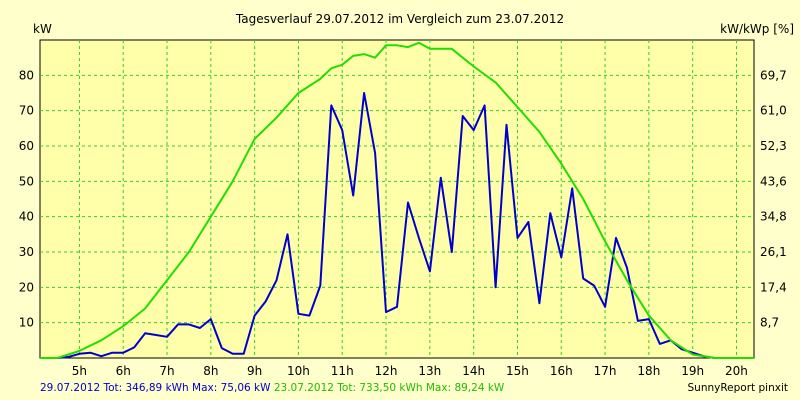  I want to click on y-tick-label-left: 80, so click(26, 75).